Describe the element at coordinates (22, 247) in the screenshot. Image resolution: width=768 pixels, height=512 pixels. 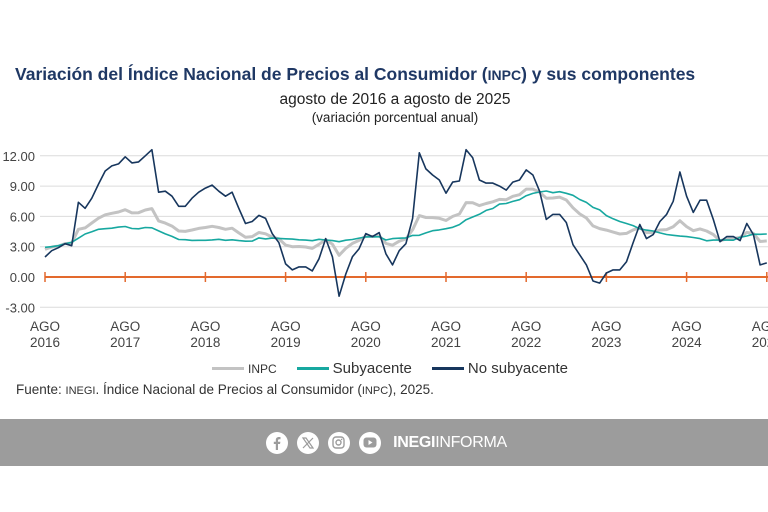
I see `y-tick-label: 3.00` at that location.